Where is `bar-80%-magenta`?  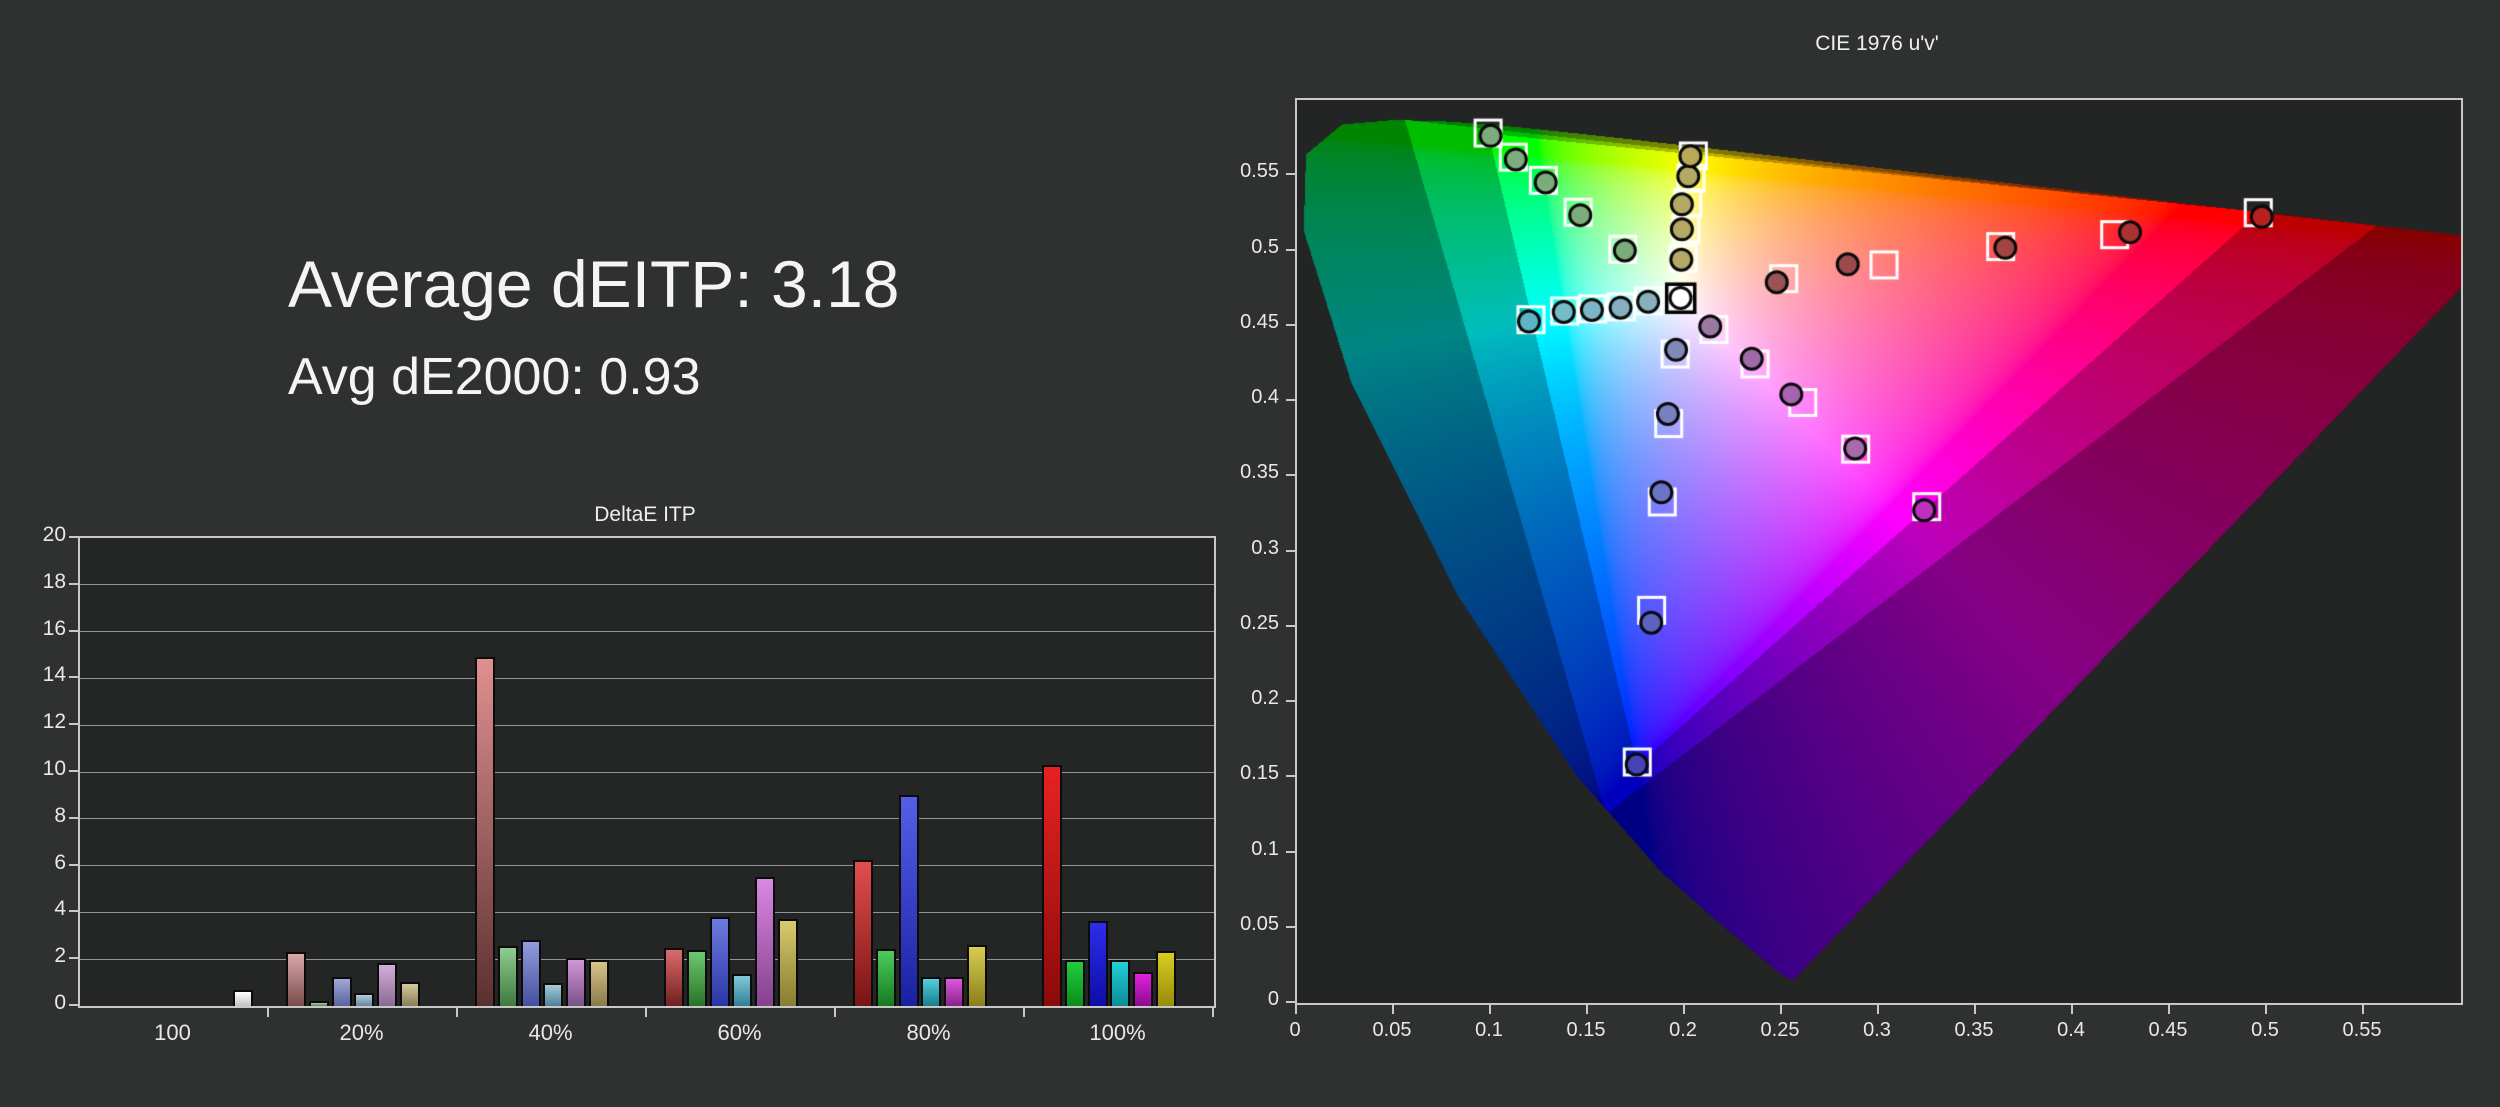
bar-80%-magenta is located at coordinates (954, 991).